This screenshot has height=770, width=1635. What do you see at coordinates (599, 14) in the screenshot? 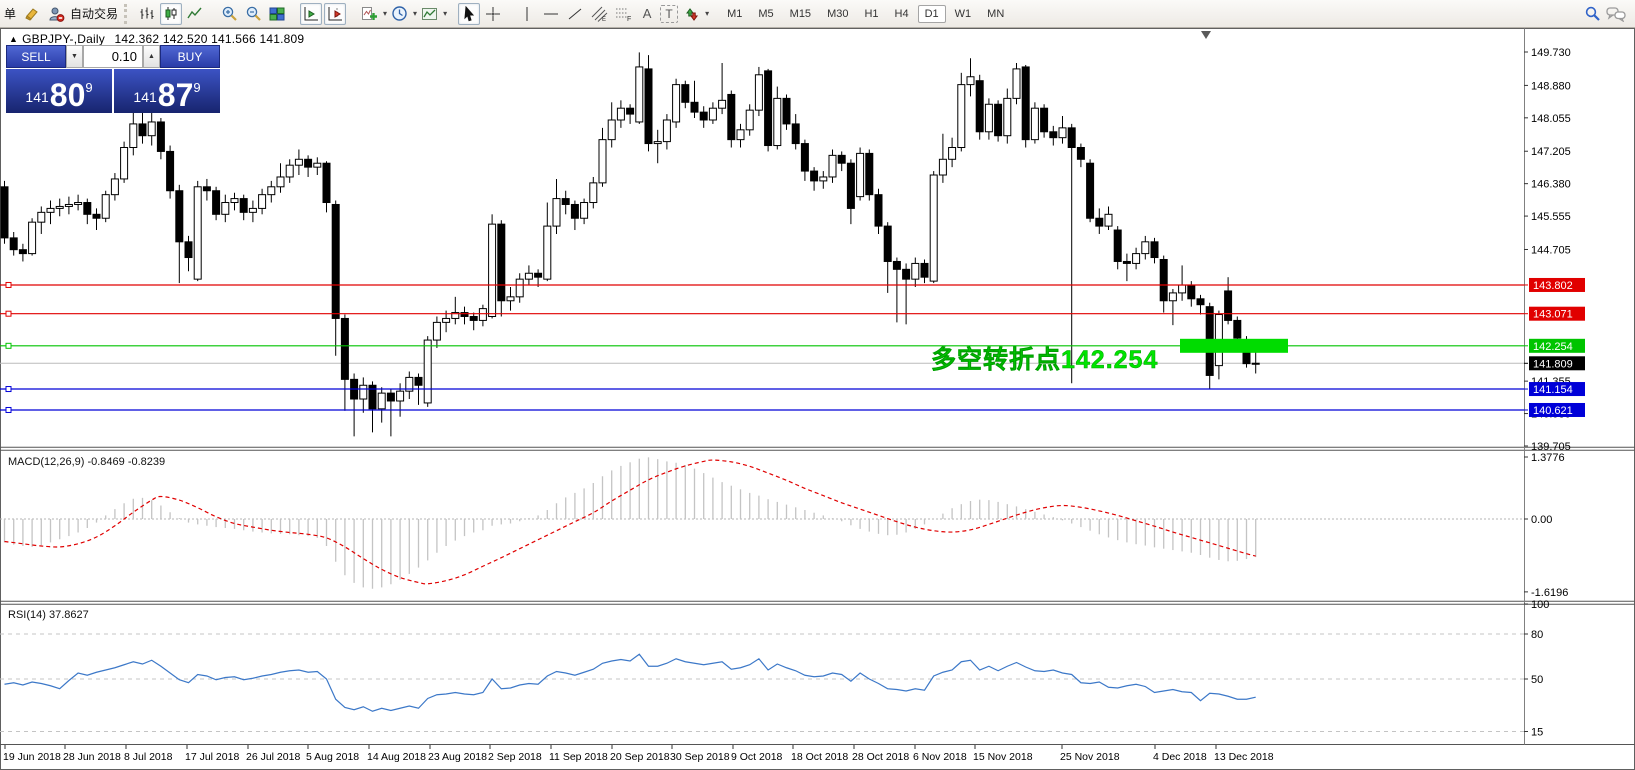
I see `equidistant-channel-icon: E` at bounding box center [599, 14].